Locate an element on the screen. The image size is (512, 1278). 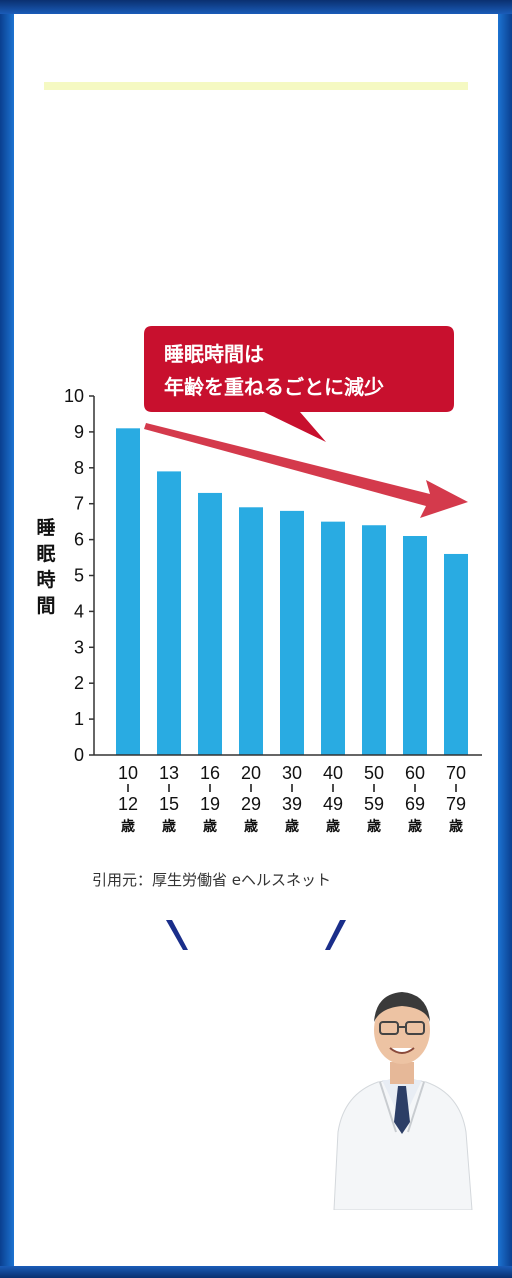
slash-left-icon is located at coordinates (177, 935).